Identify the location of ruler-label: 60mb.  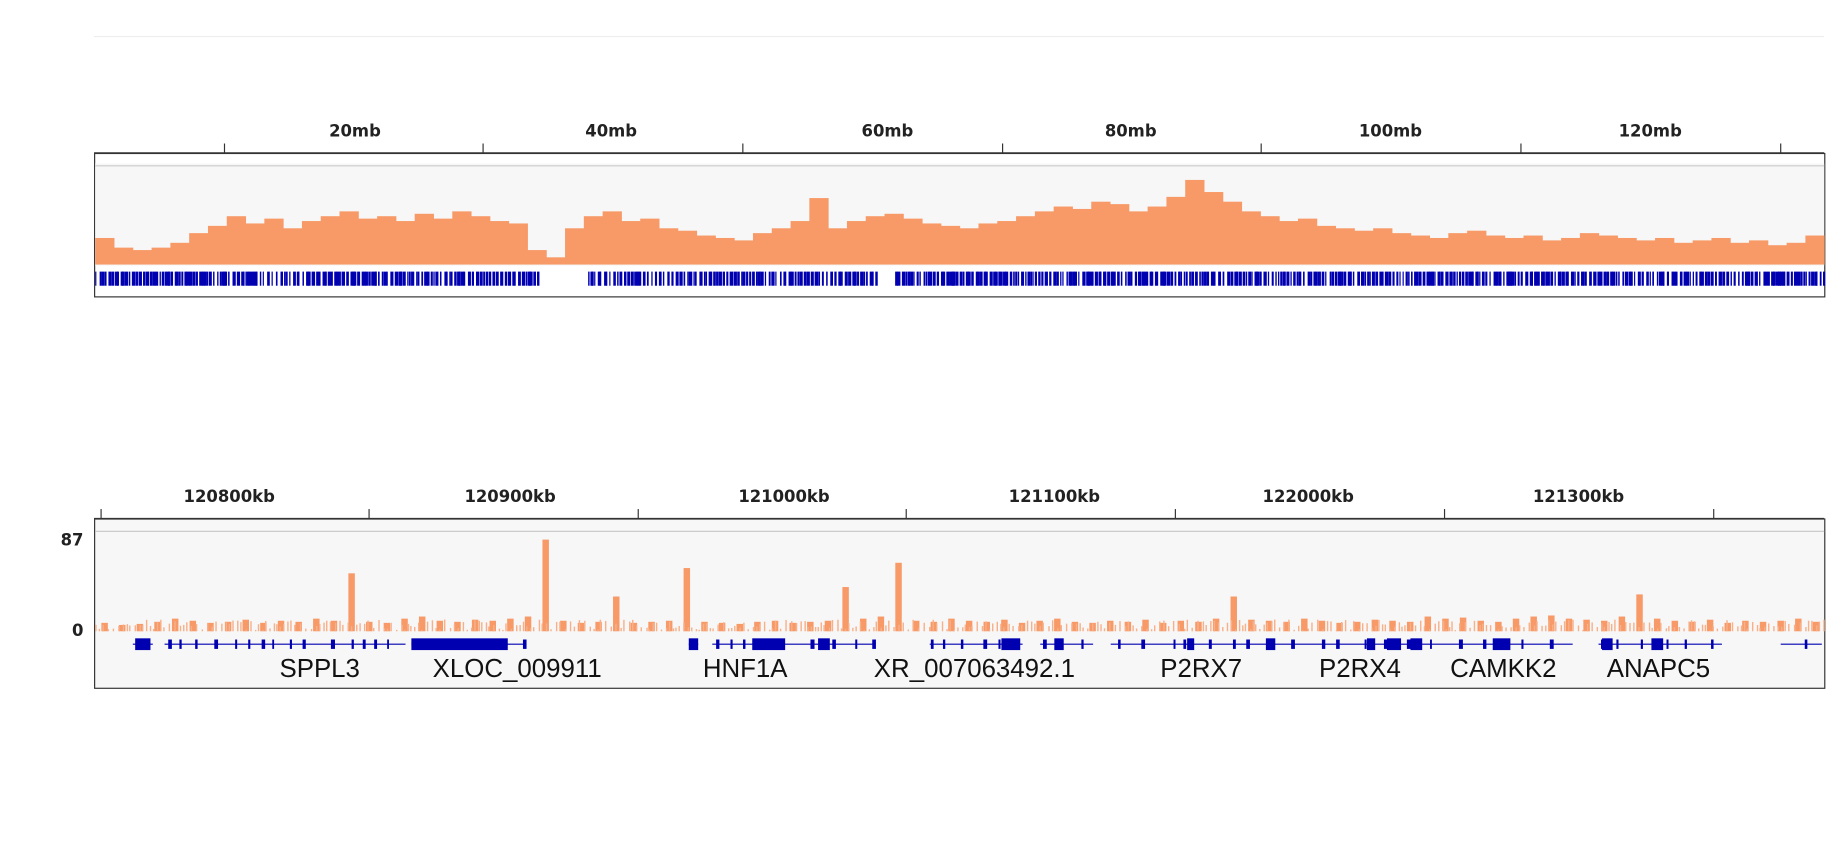
(888, 130).